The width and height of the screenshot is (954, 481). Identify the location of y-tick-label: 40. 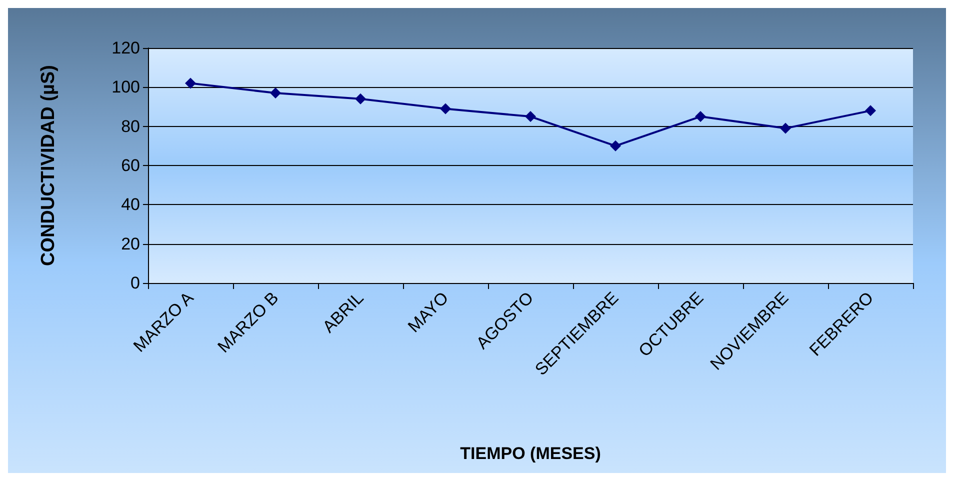
(130, 204).